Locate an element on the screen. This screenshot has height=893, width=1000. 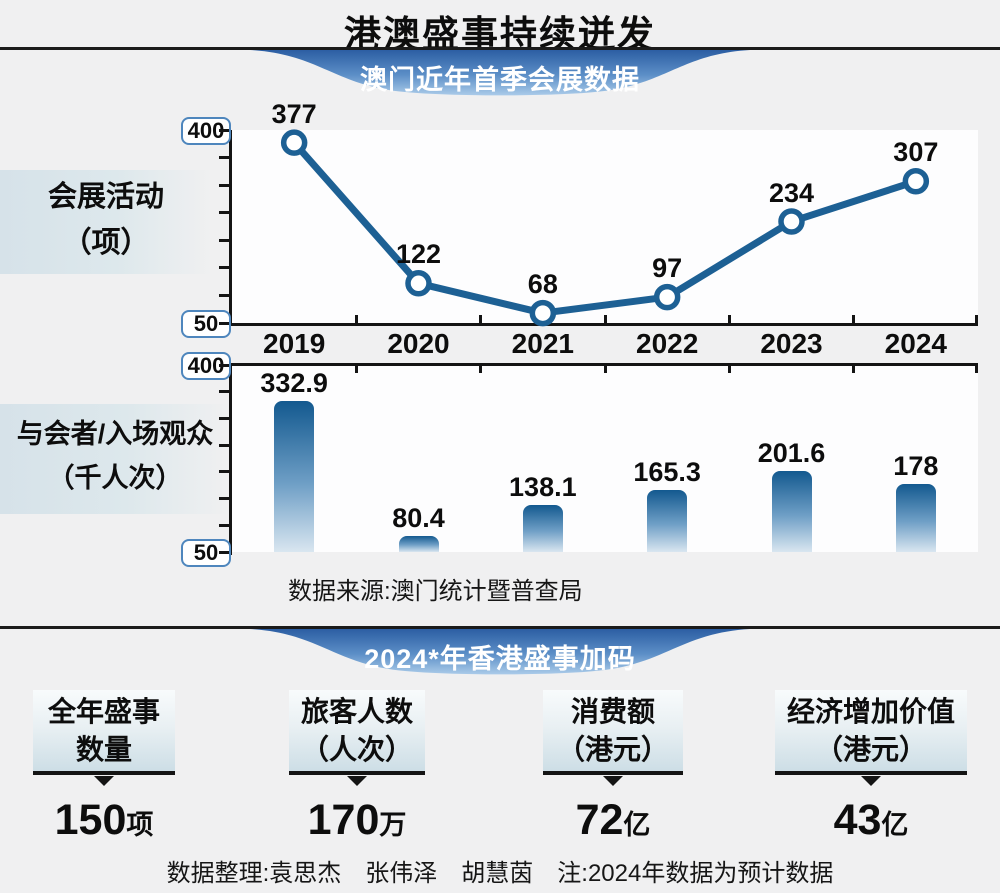
bar-value-label: 178 is located at coordinates (916, 465).